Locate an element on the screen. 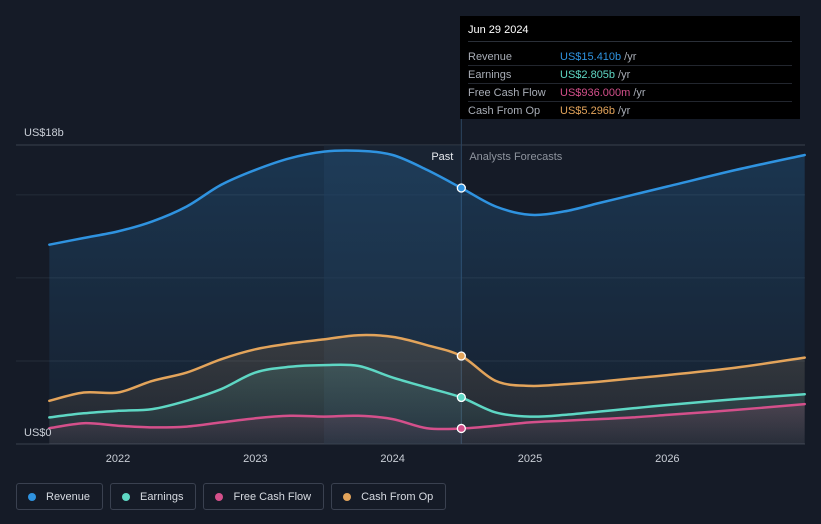 This screenshot has height=524, width=821. past-label: Past is located at coordinates (442, 157).